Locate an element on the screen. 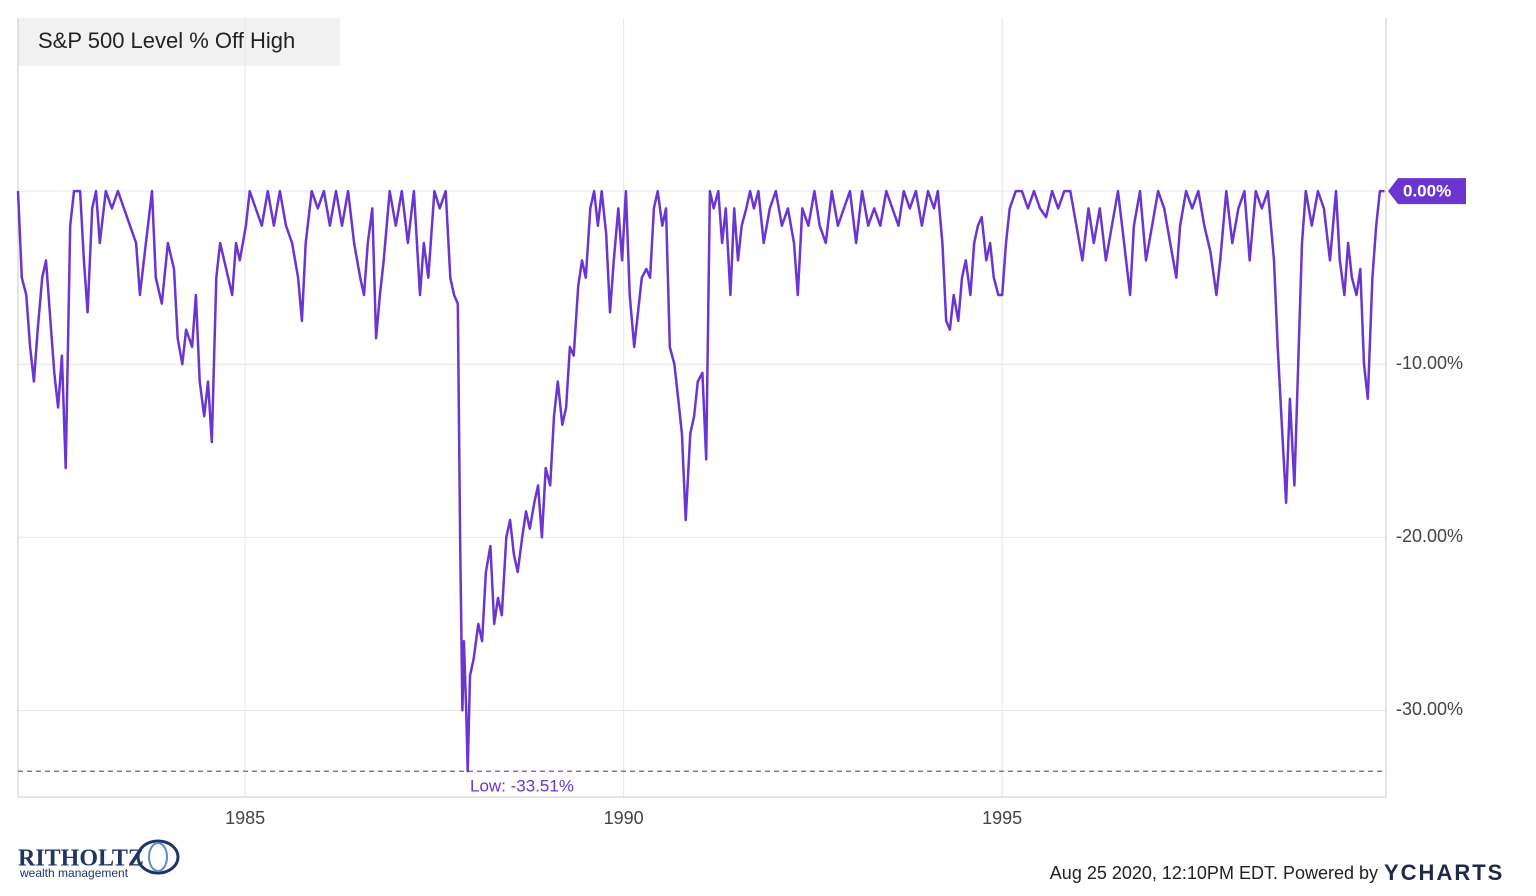 The height and width of the screenshot is (896, 1536). y-tick-label: -20.00% is located at coordinates (1429, 536).